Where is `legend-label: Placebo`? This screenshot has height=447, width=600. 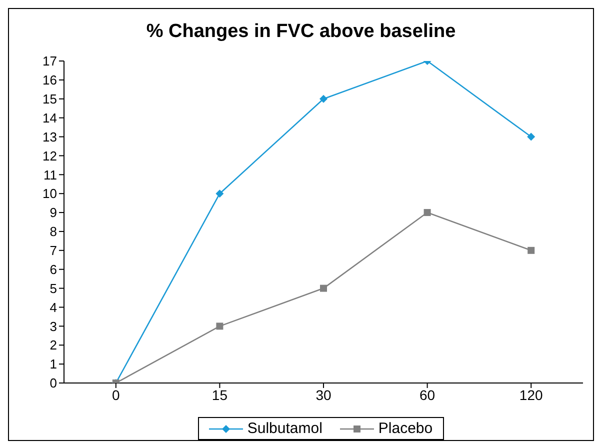
legend-label: Placebo is located at coordinates (405, 428).